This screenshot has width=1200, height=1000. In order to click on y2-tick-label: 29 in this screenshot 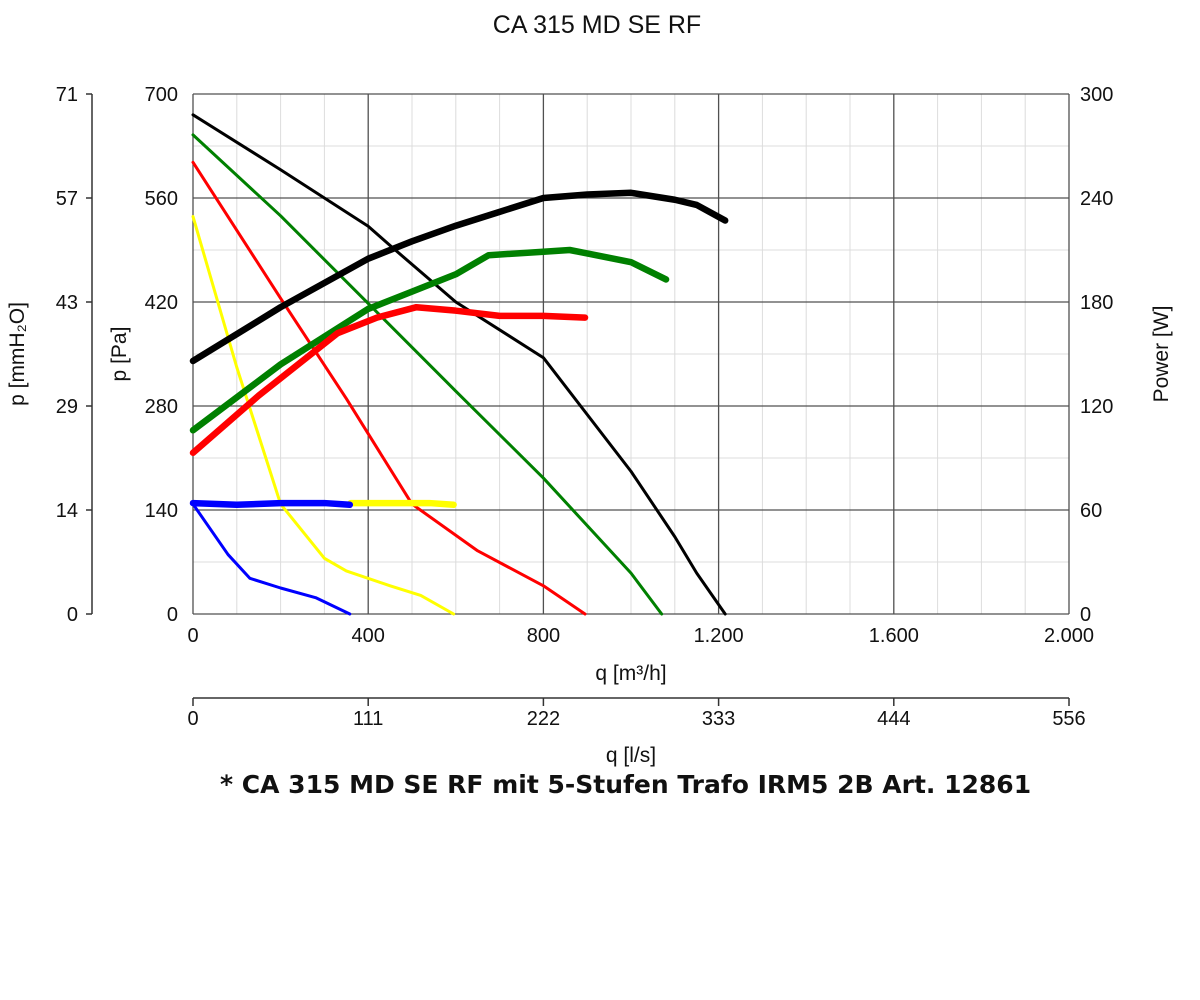, I will do `click(67, 407)`.